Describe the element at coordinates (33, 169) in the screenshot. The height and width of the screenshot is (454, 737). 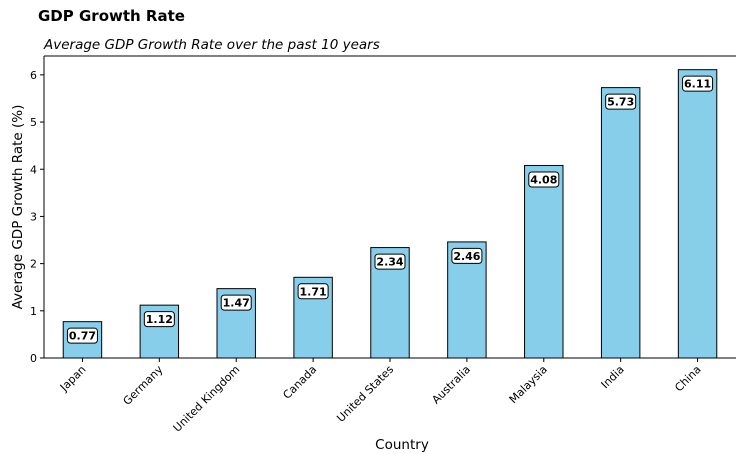
I see `y-tick-label: 4` at that location.